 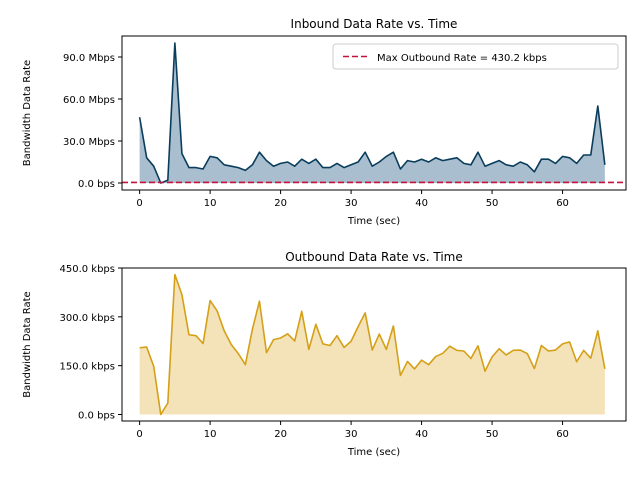 What do you see at coordinates (374, 257) in the screenshot?
I see `chart-title: Outbound Data Rate vs. Time` at bounding box center [374, 257].